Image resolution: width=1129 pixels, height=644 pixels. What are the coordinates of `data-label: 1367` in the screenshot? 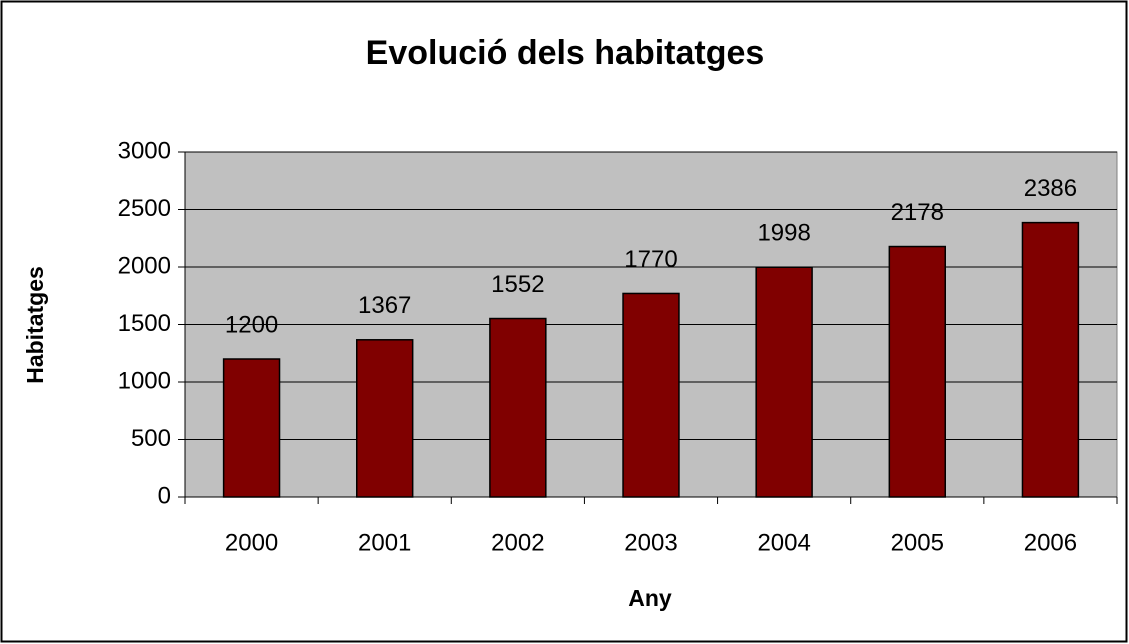 It's located at (384, 305).